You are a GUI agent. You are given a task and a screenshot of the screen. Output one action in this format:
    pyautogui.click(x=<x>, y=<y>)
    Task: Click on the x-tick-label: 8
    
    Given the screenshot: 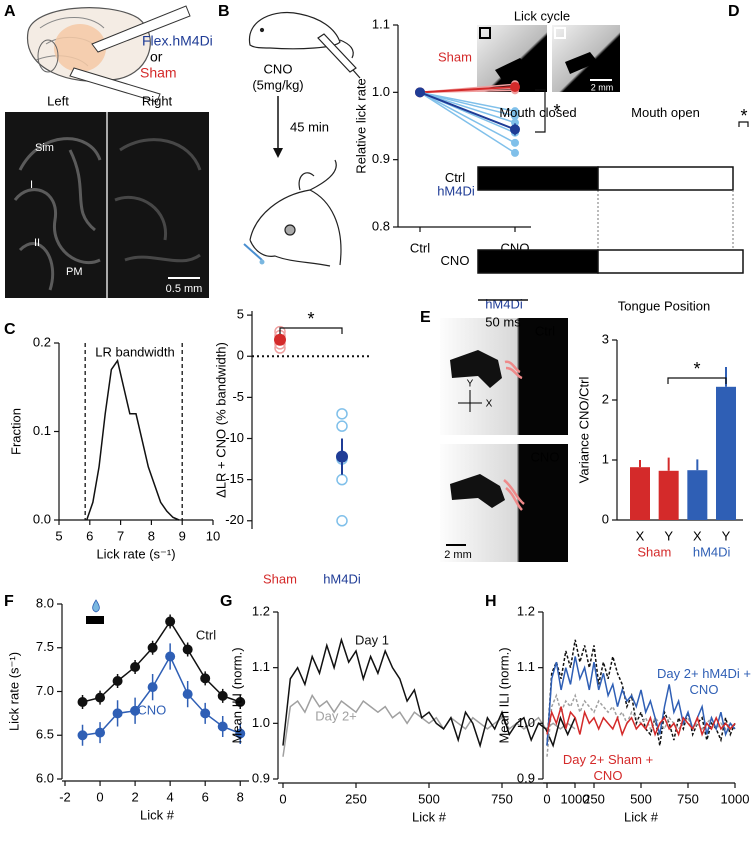 What is the action you would take?
    pyautogui.click(x=151, y=535)
    